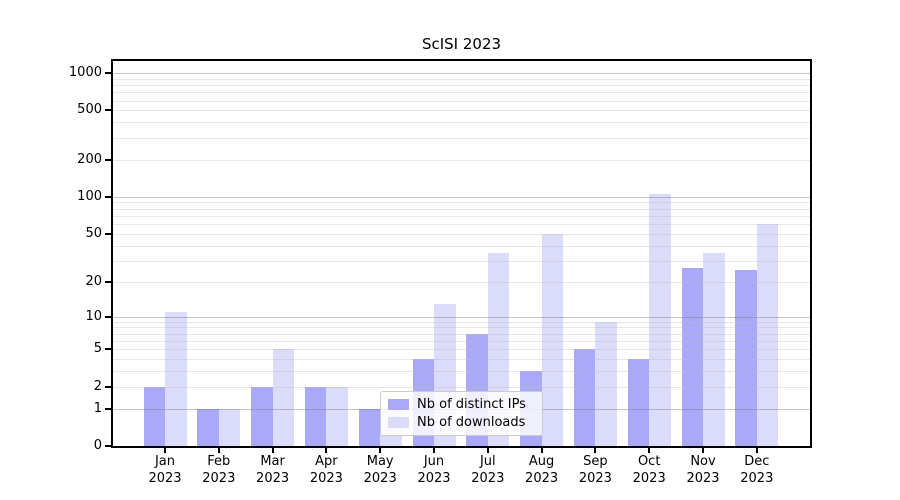  What do you see at coordinates (89, 110) in the screenshot?
I see `y-tick-label: 500` at bounding box center [89, 110].